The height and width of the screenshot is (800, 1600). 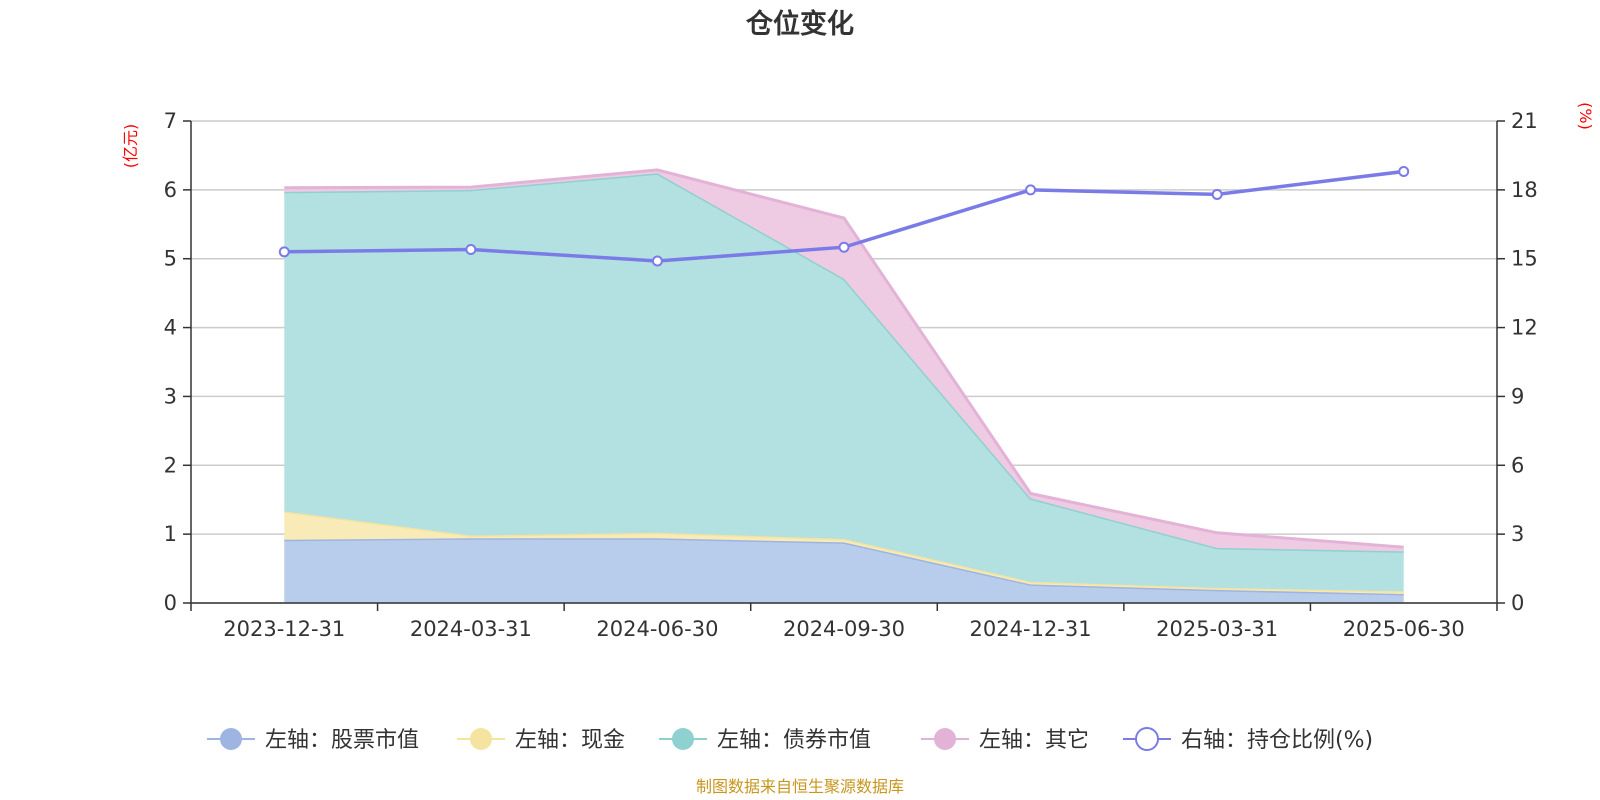 I want to click on x-tick-label: 2024-09-30, so click(x=844, y=629).